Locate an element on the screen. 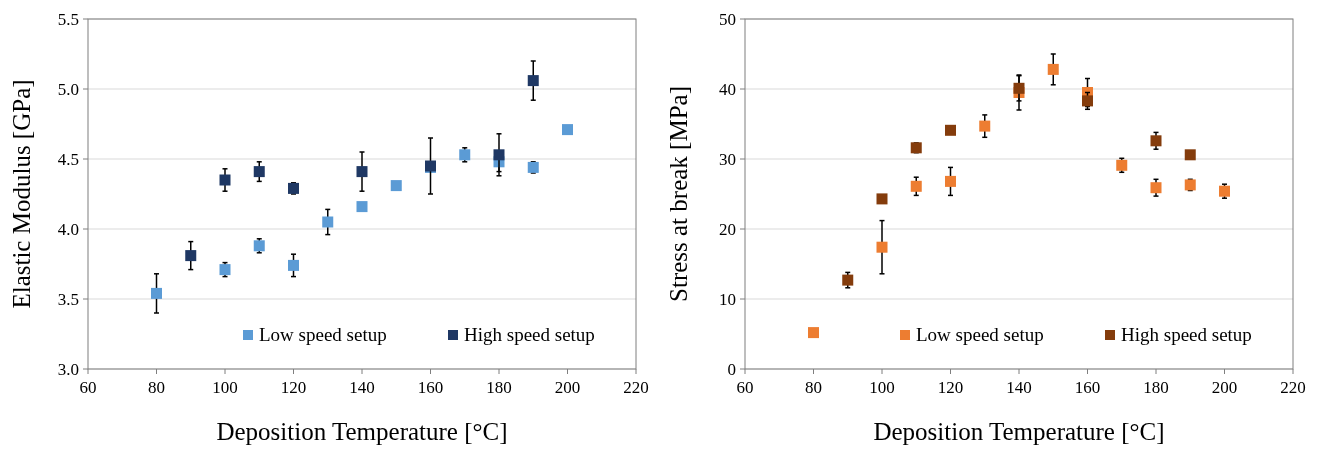 The width and height of the screenshot is (1328, 450). y-tick-label: 30 is located at coordinates (727, 159).